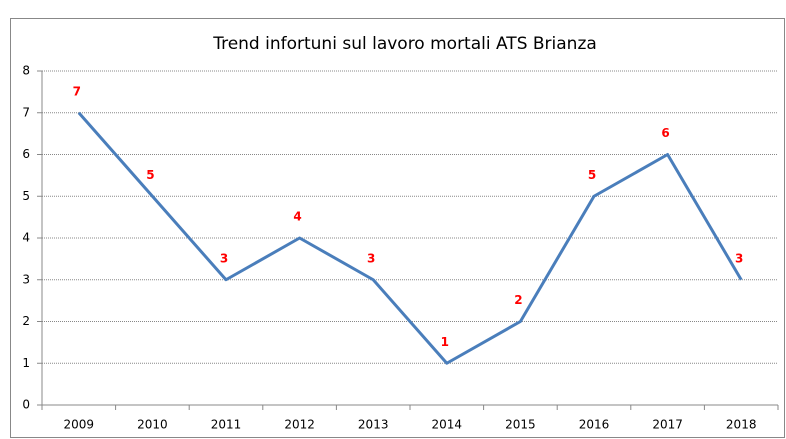 The image size is (786, 439). What do you see at coordinates (297, 217) in the screenshot?
I see `data-label: 4` at bounding box center [297, 217].